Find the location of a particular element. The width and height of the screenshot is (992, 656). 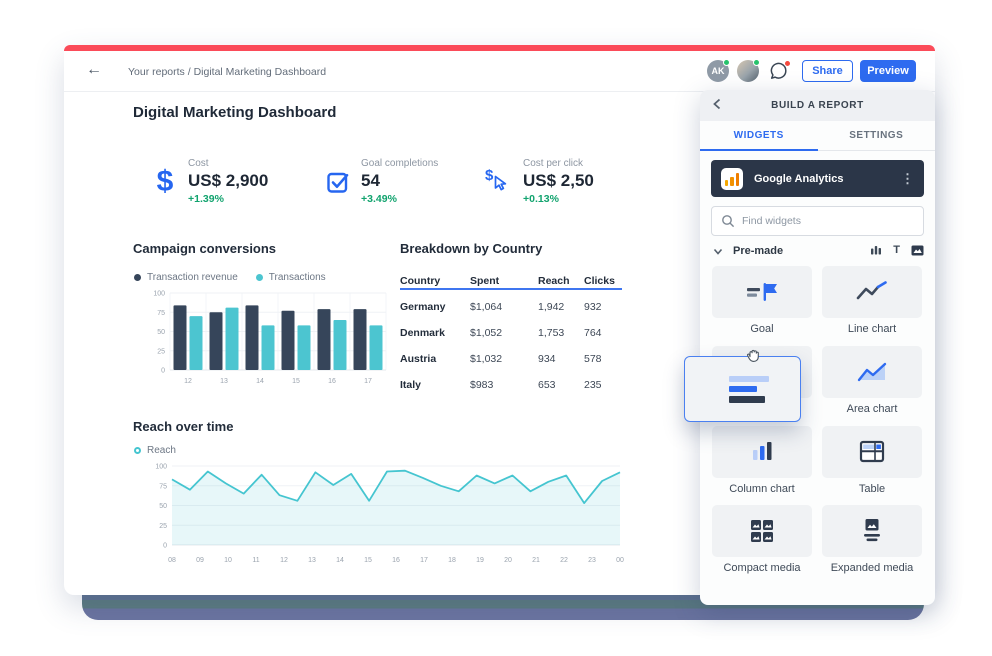

premade-section-header: Pre-made T is located at coordinates (817, 252).